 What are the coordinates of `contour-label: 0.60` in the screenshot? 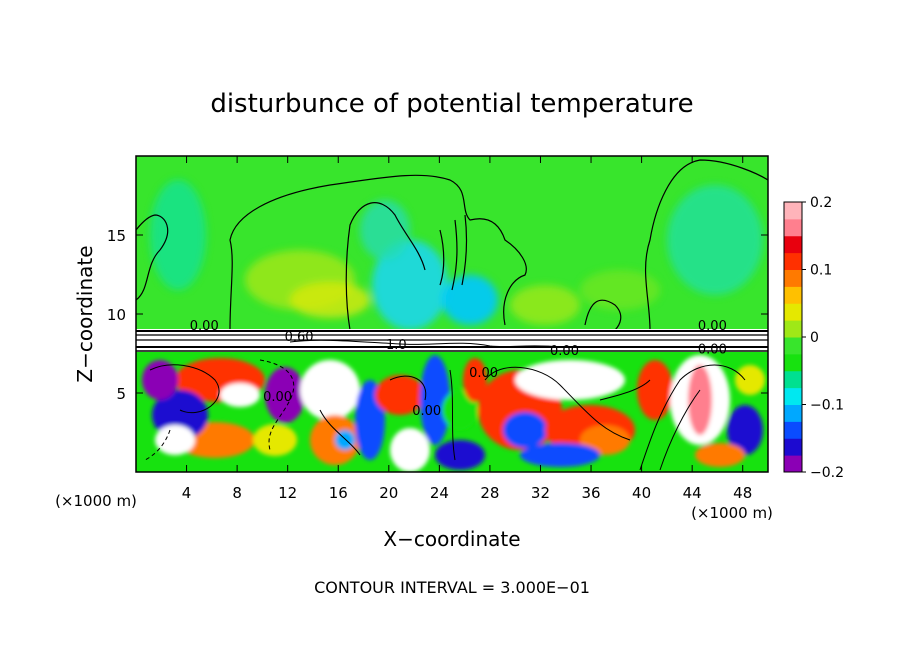 It's located at (299, 337).